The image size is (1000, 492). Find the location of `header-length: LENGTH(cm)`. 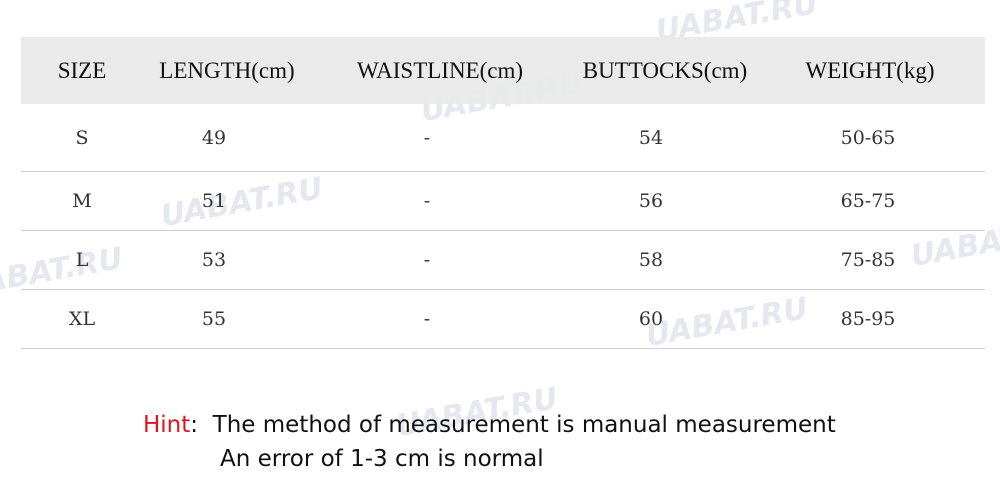

header-length: LENGTH(cm) is located at coordinates (227, 70).